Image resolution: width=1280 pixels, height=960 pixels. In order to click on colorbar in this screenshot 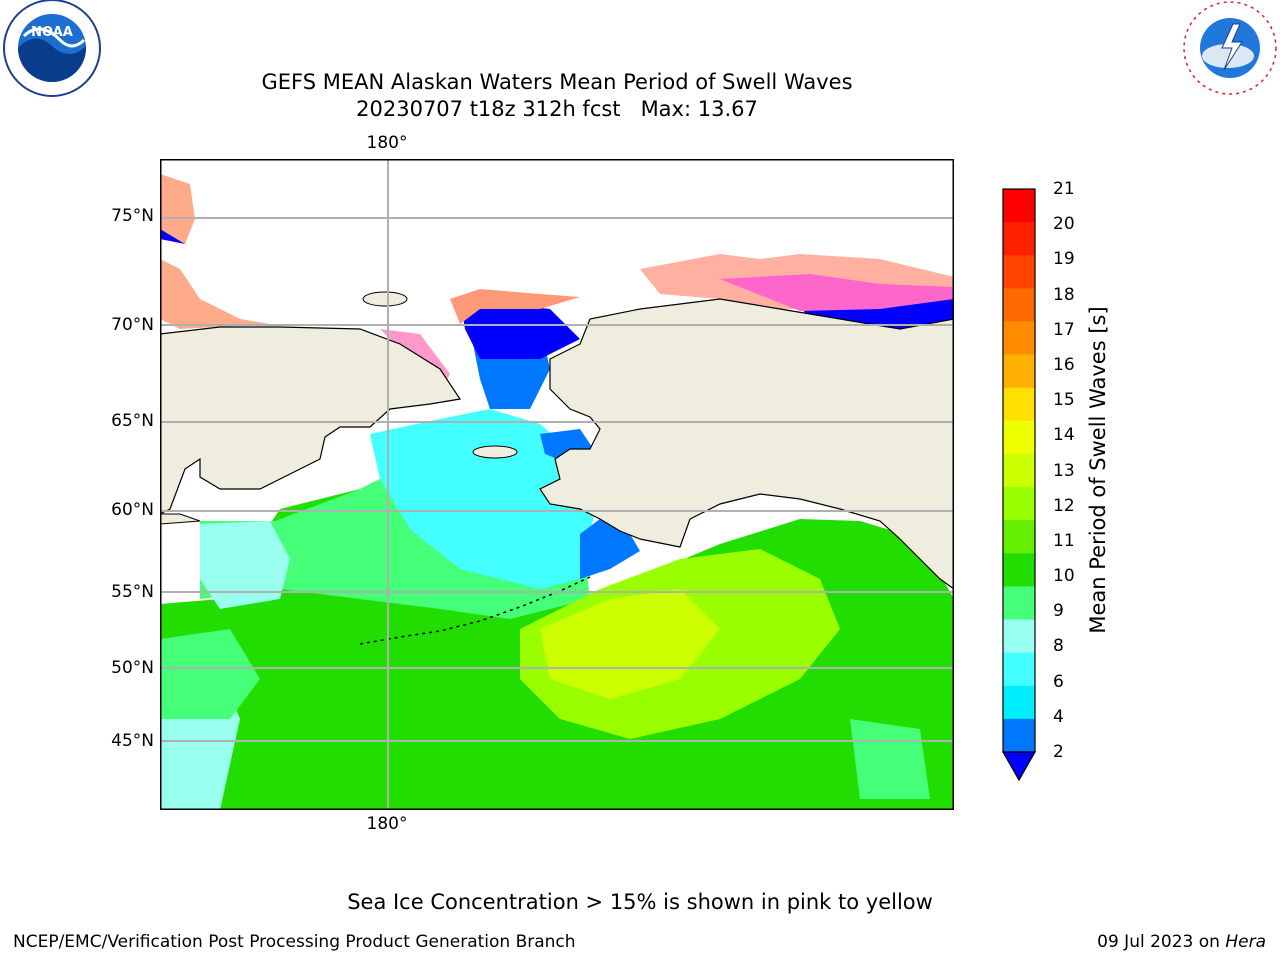, I will do `click(1019, 485)`.